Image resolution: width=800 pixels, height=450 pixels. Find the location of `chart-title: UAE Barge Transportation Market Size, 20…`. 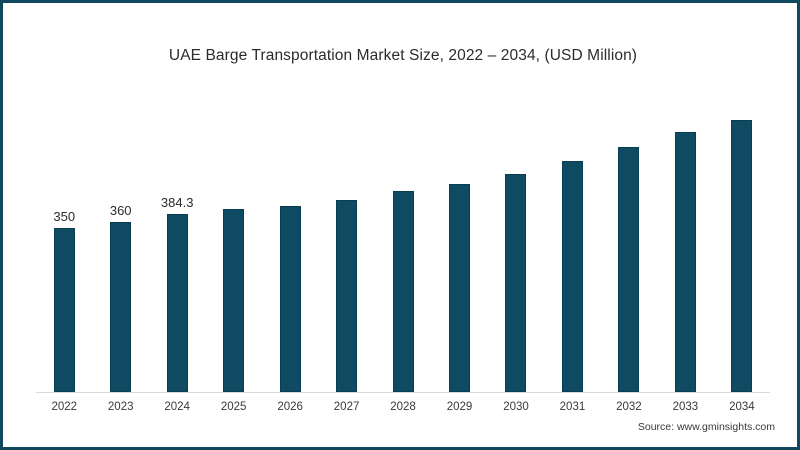

chart-title: UAE Barge Transportation Market Size, 20… is located at coordinates (403, 55).